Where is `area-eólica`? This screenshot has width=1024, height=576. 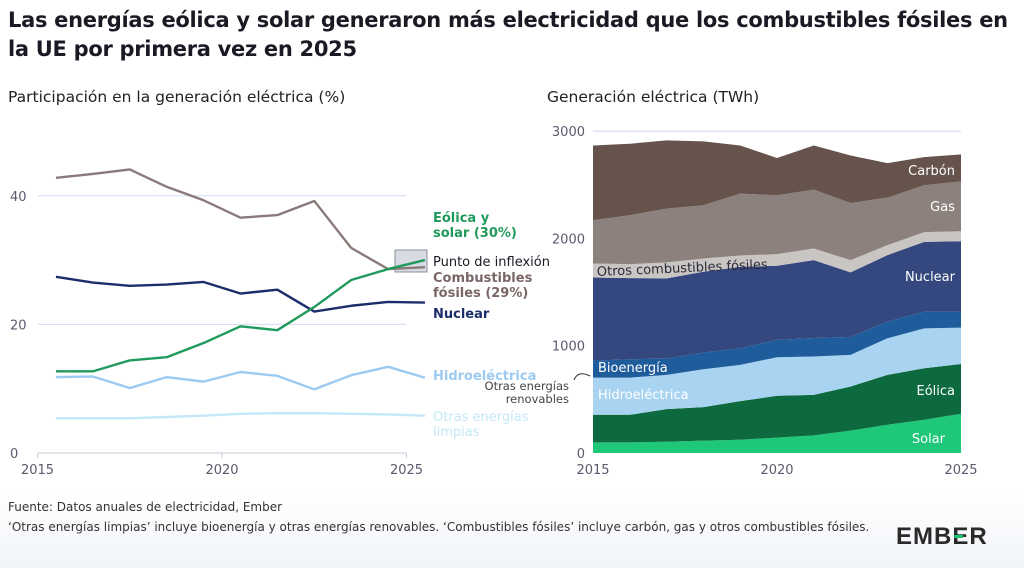
area-eólica is located at coordinates (777, 403).